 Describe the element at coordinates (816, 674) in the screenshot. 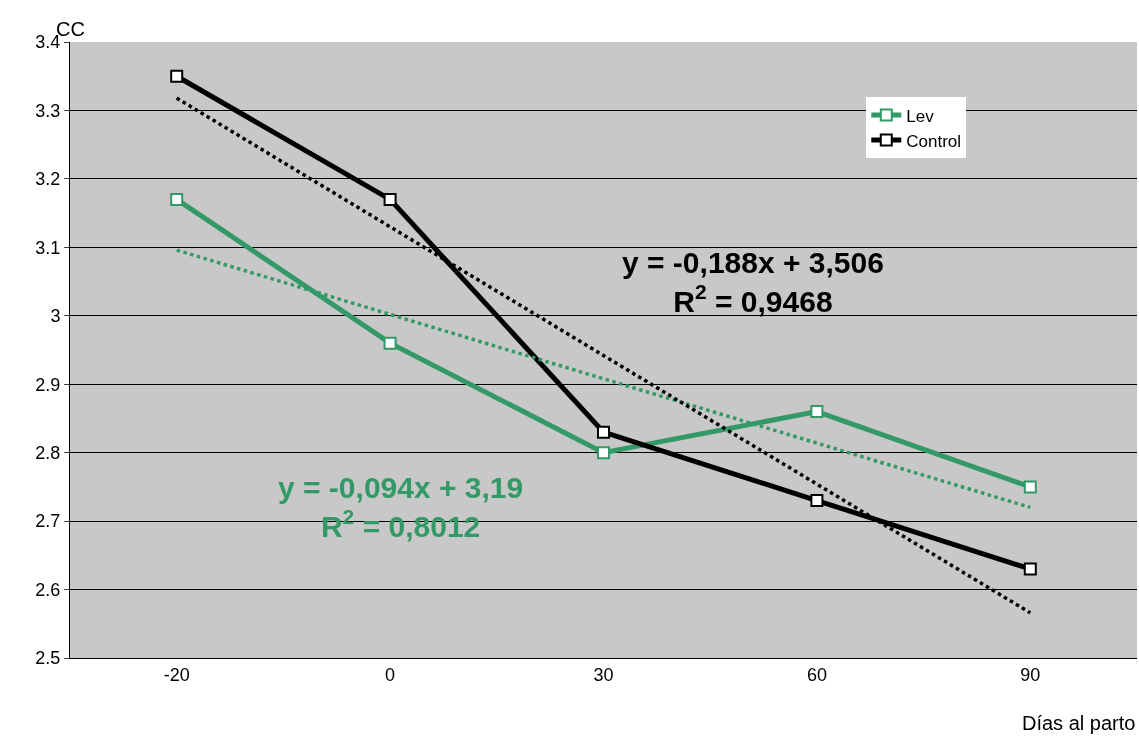

I see `x-tick-label: 60` at that location.